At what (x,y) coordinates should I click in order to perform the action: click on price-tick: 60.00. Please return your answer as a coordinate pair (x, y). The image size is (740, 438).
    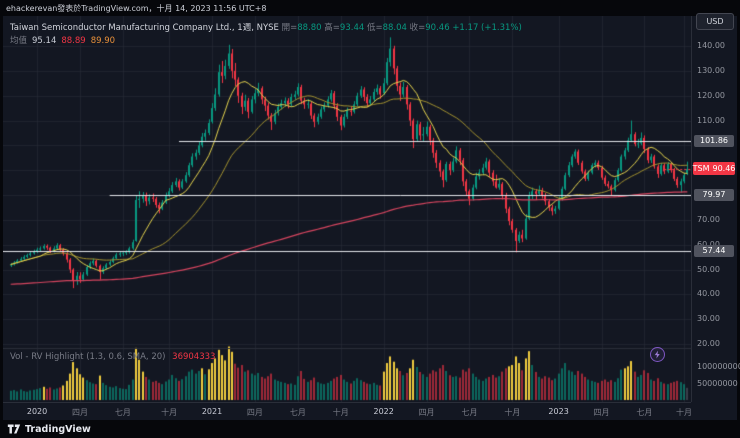
    Looking at the image, I should click on (708, 245).